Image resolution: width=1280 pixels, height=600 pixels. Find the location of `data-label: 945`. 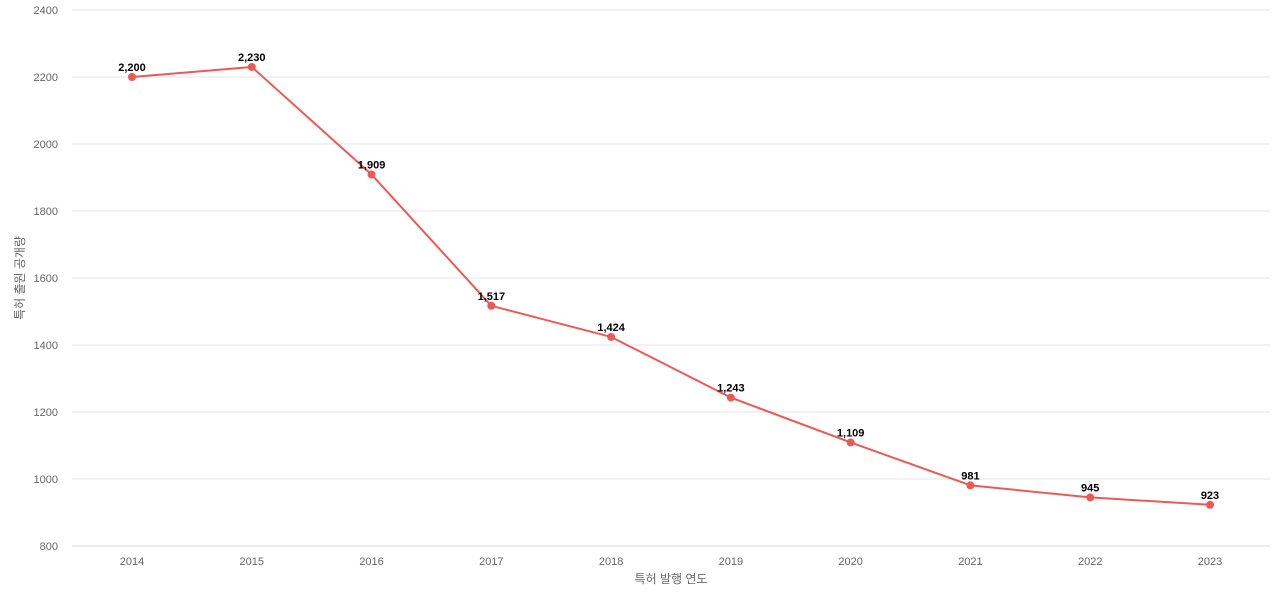

data-label: 945 is located at coordinates (1090, 488).